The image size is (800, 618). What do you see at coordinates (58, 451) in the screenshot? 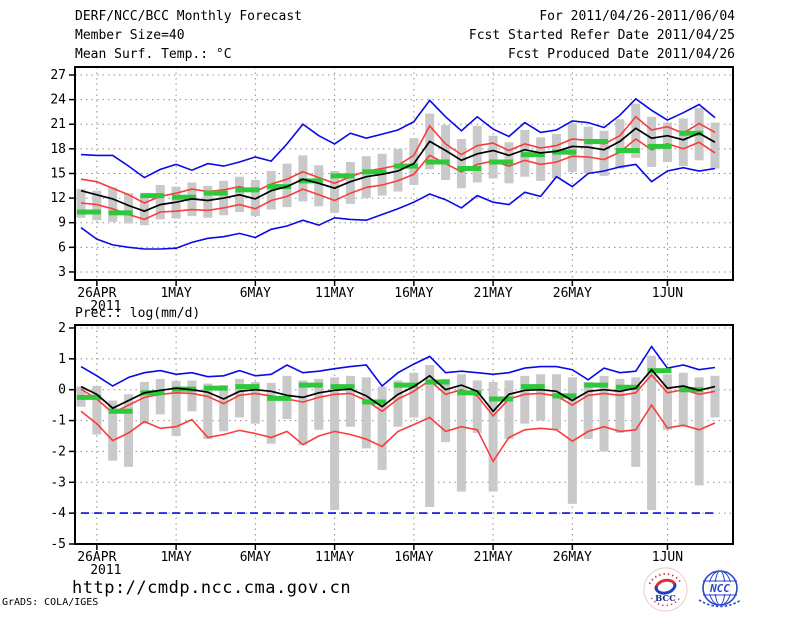
I see `y-tick-label: -2` at bounding box center [58, 451].